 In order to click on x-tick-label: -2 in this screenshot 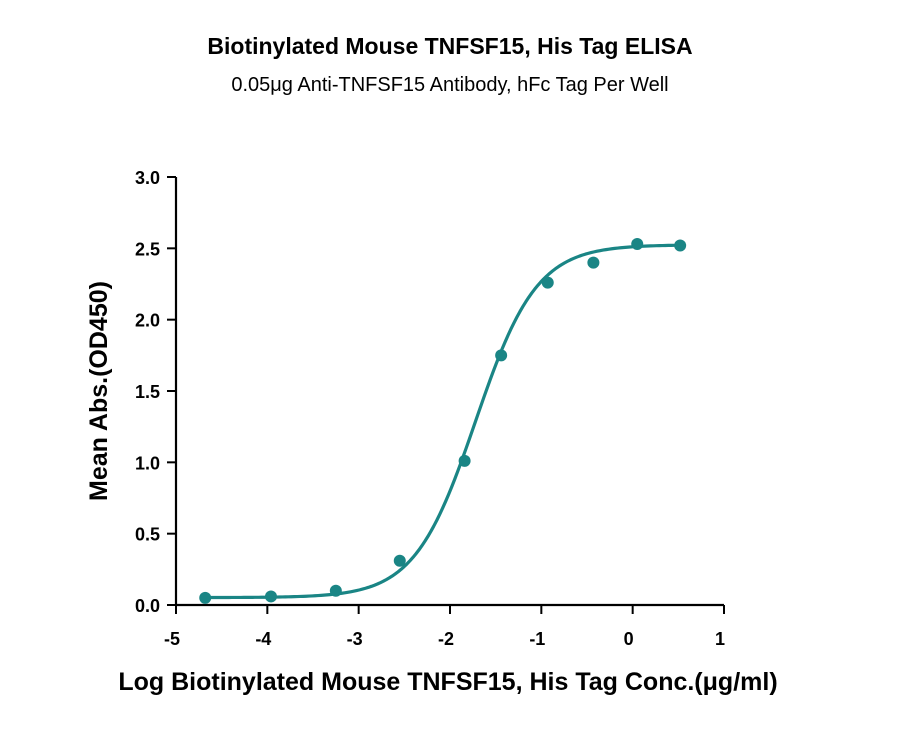, I will do `click(446, 639)`.